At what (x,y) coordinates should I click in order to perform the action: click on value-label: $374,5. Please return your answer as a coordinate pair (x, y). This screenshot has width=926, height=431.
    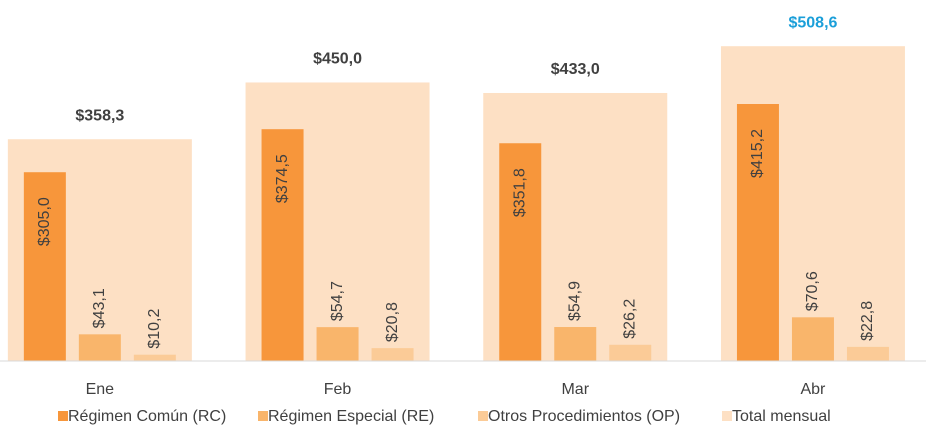
    Looking at the image, I should click on (282, 178).